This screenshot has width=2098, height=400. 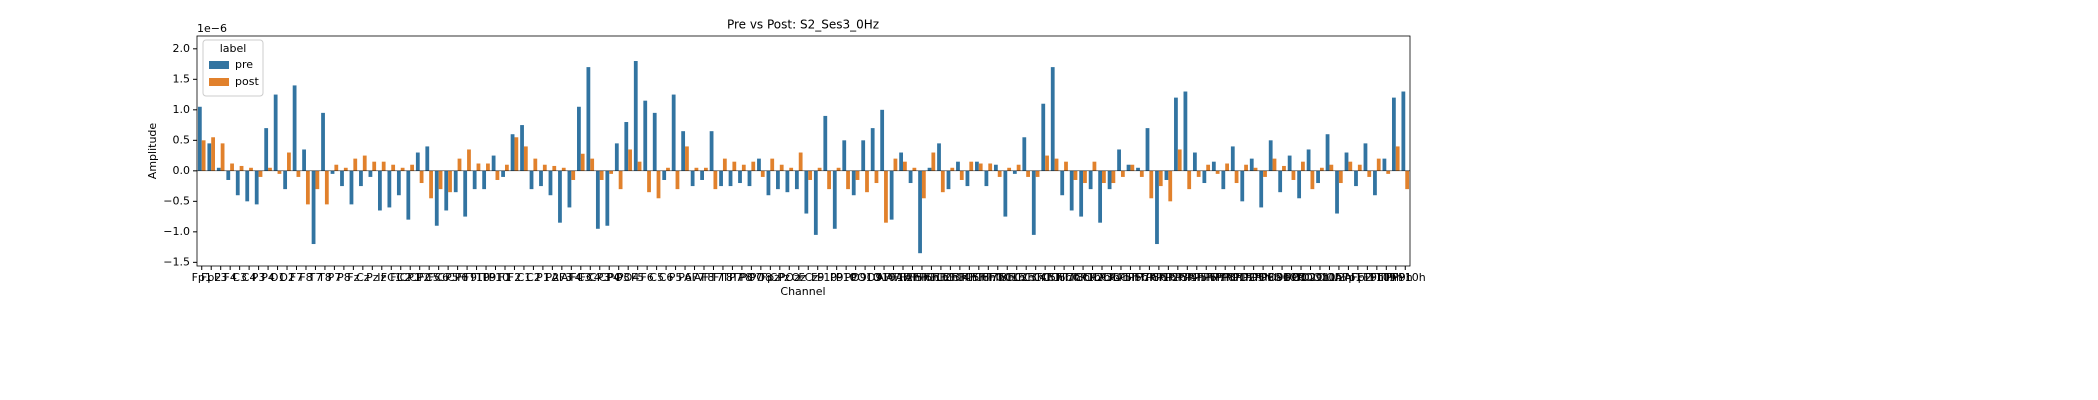 What do you see at coordinates (249, 277) in the screenshot?
I see `x-tick-label: C4` at bounding box center [249, 277].